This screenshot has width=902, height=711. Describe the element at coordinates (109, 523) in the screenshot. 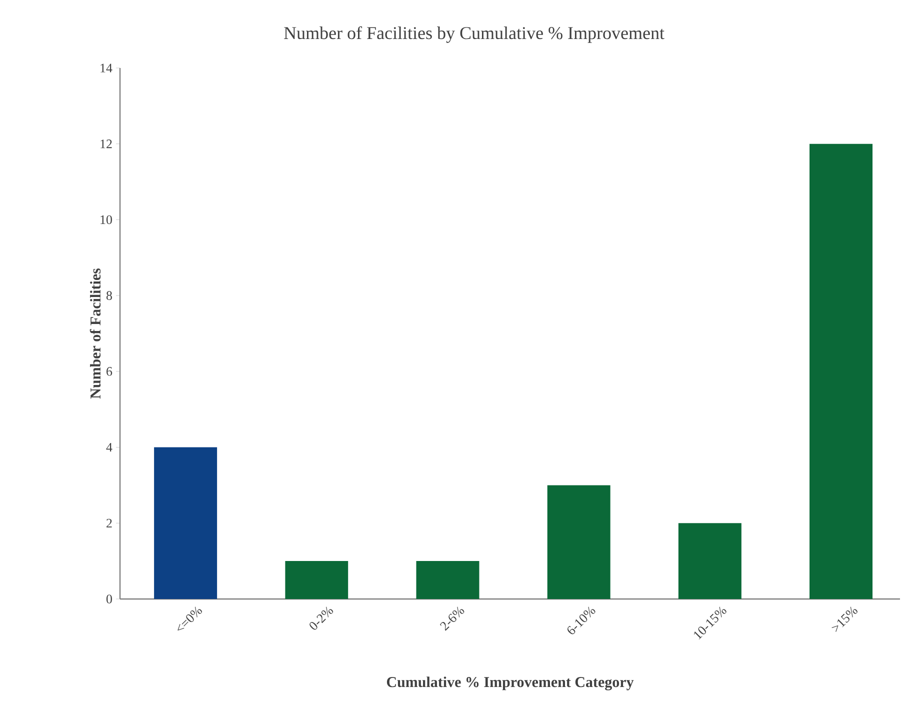

I see `y-tick-label: 2` at that location.